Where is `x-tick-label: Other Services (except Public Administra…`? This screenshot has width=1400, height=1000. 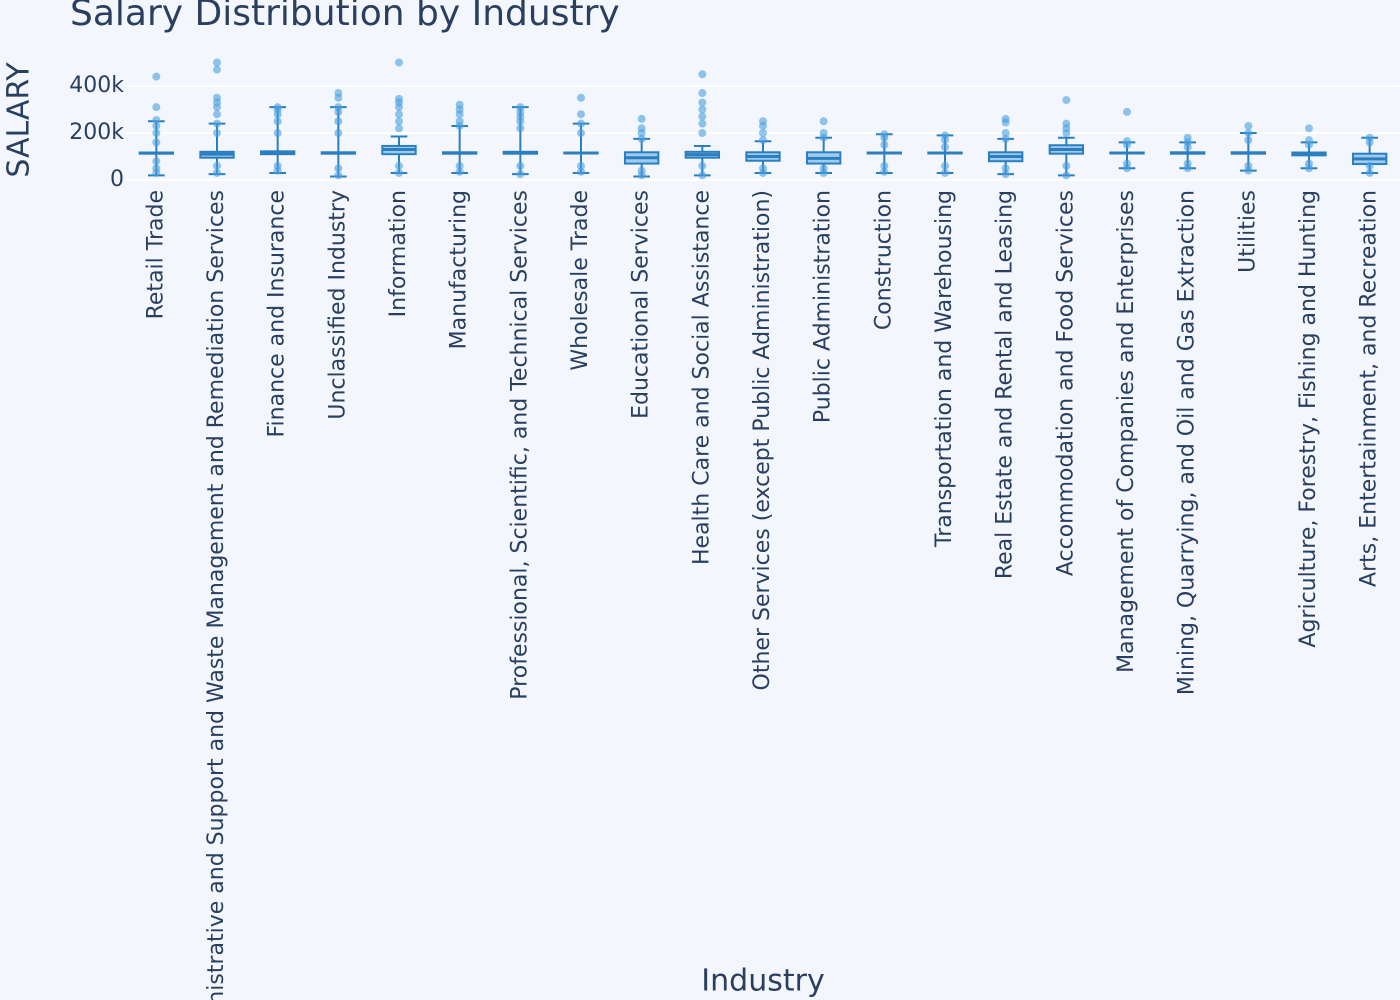 x-tick-label: Other Services (except Public Administra… is located at coordinates (762, 440).